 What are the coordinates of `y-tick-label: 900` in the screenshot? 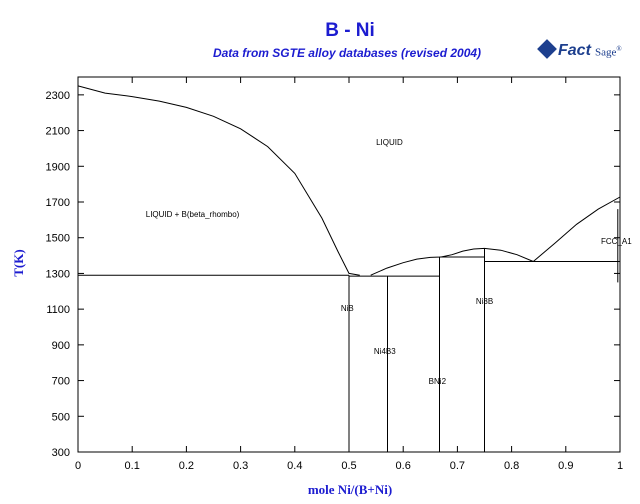 It's located at (61, 346).